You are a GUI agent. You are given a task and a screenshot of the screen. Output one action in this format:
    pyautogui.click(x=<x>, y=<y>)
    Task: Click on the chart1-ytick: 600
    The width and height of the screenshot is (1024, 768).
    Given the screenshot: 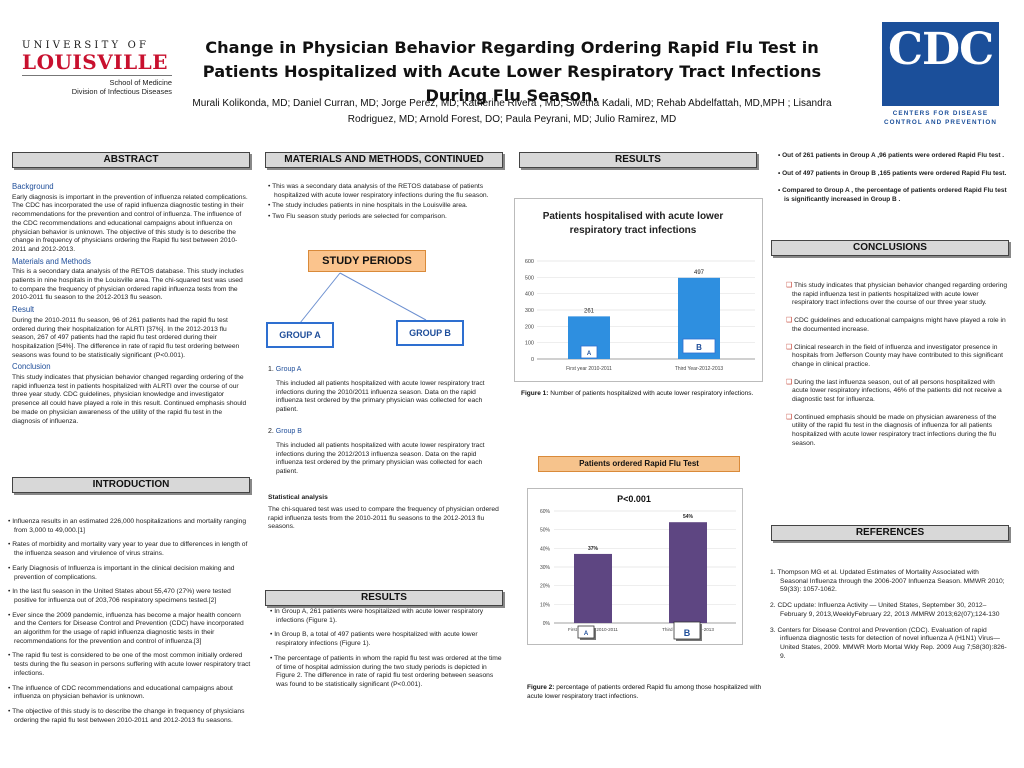 What is the action you would take?
    pyautogui.click(x=529, y=262)
    